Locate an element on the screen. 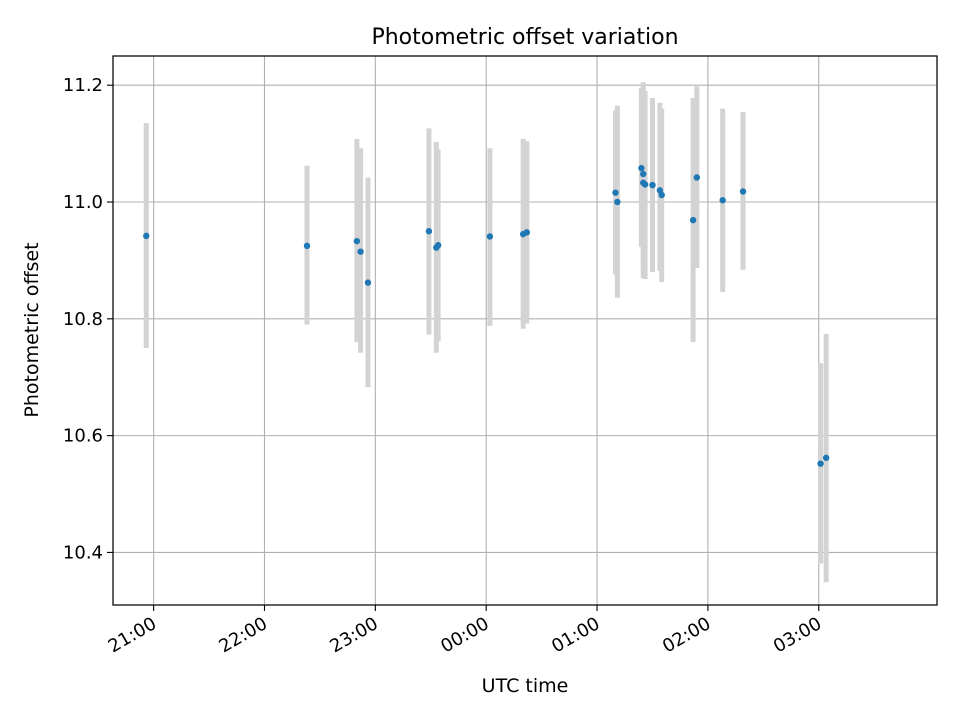  y-tick-label: 11.2 is located at coordinates (83, 85).